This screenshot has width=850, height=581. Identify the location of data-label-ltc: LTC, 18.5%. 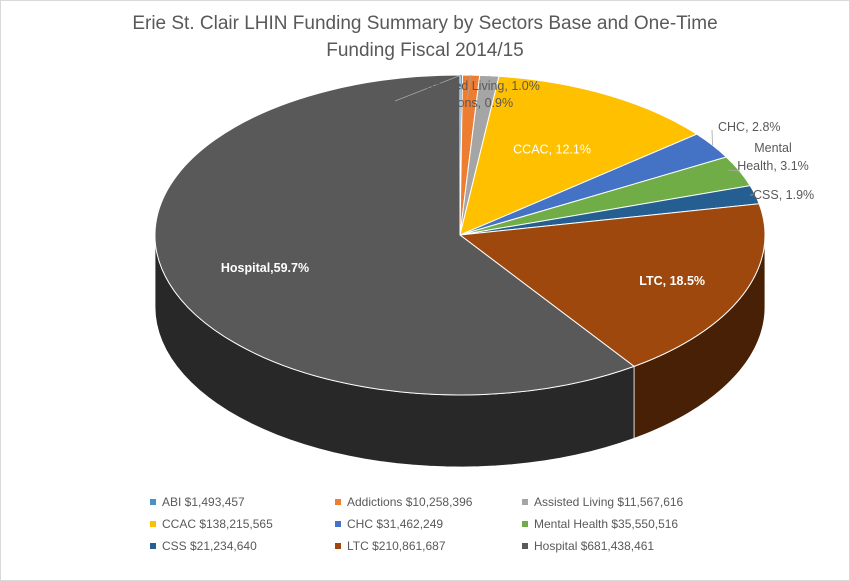
(672, 281).